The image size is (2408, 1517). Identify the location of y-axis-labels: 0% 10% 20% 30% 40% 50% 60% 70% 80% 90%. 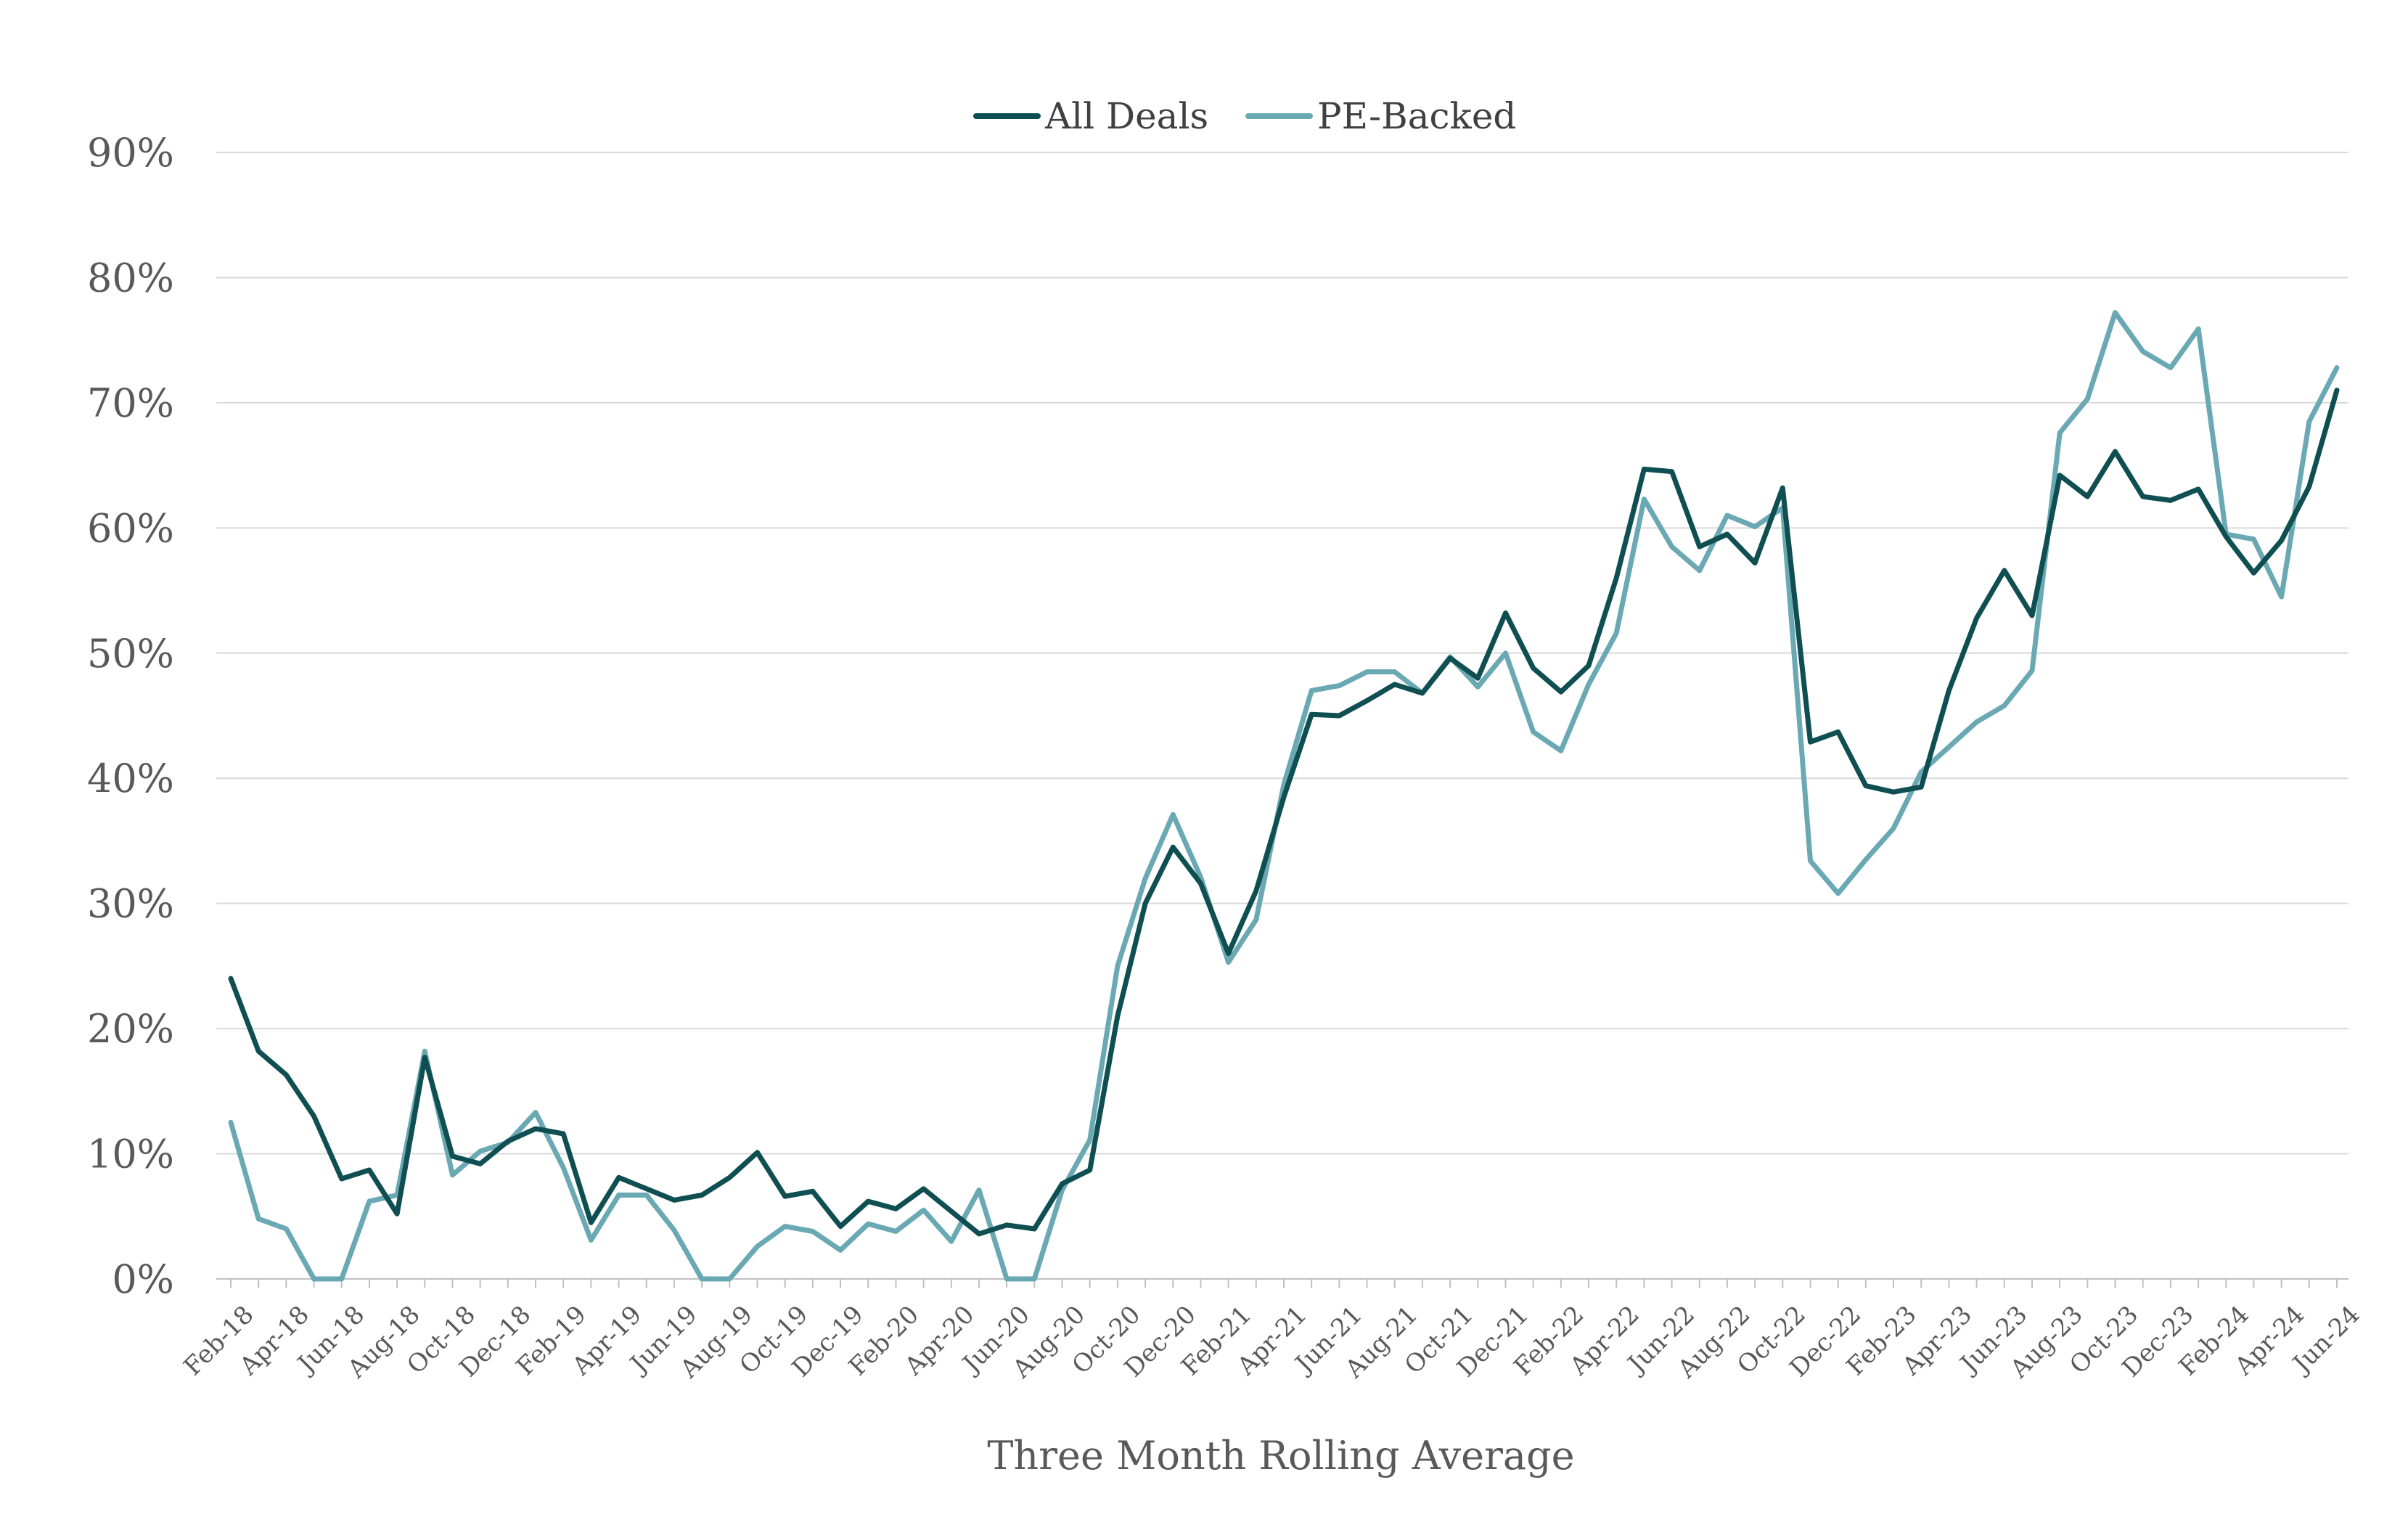
(130, 716).